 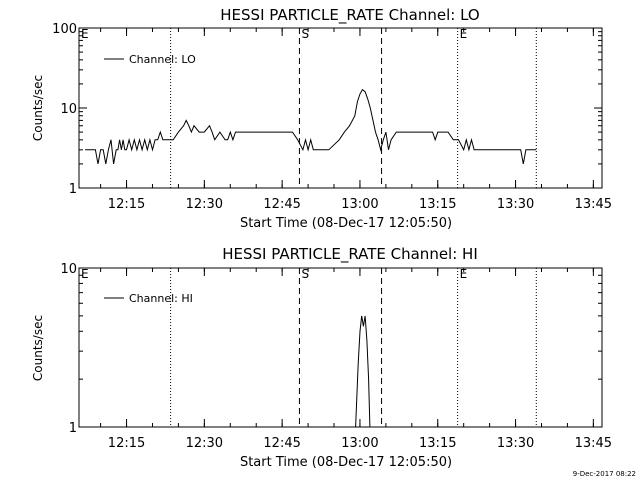 What do you see at coordinates (350, 254) in the screenshot?
I see `chart-title-hi: HESSI PARTICLE_RATE Channel: HI` at bounding box center [350, 254].